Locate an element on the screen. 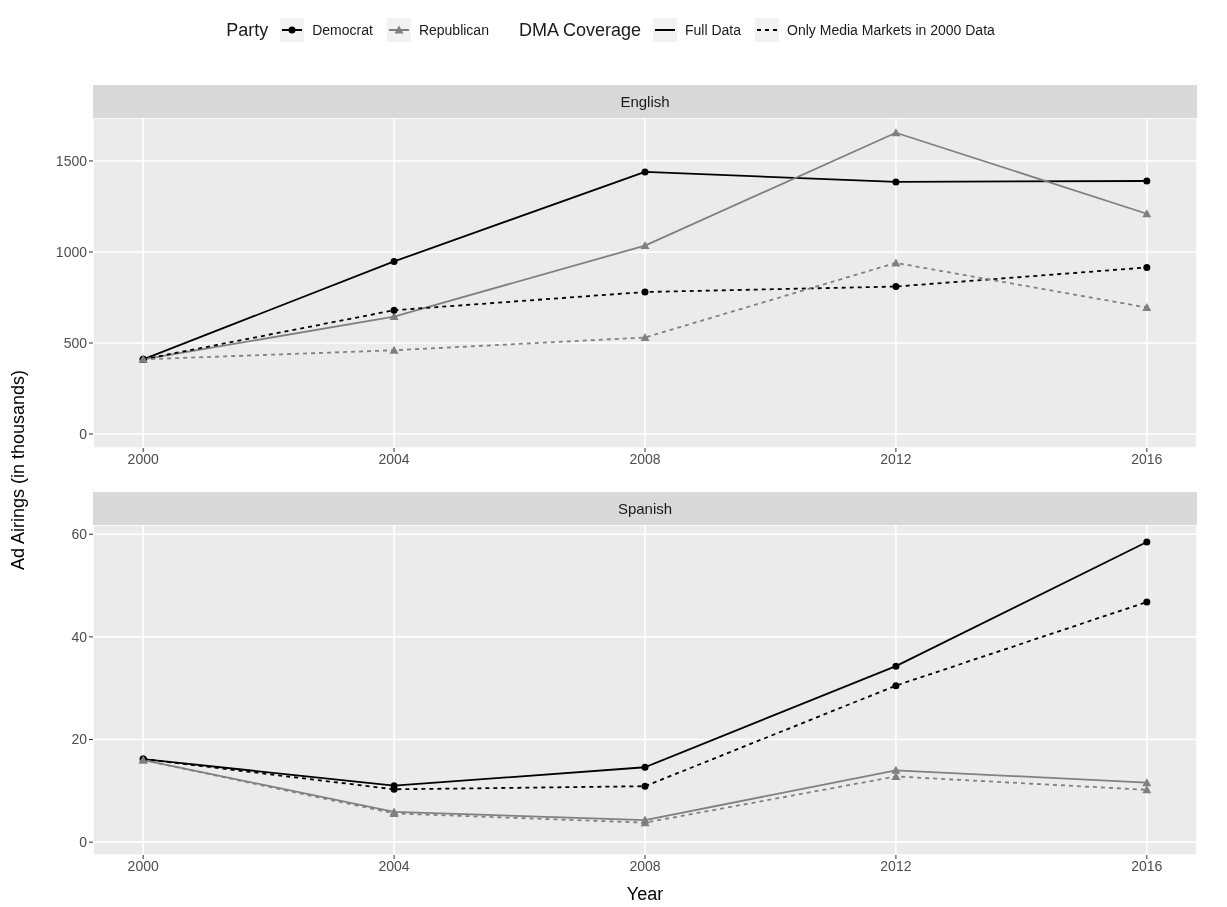 This screenshot has width=1227, height=907. y-tick-label: 20 is located at coordinates (79, 739).